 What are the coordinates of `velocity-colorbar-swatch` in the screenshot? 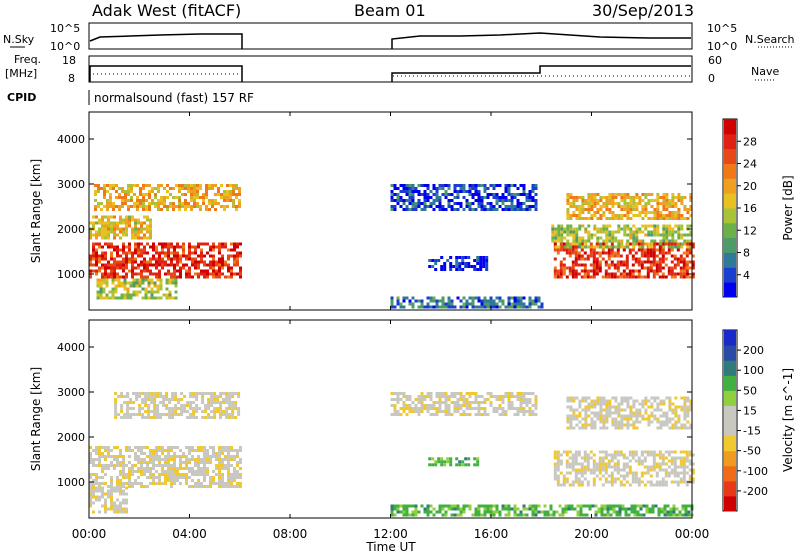 It's located at (730, 353).